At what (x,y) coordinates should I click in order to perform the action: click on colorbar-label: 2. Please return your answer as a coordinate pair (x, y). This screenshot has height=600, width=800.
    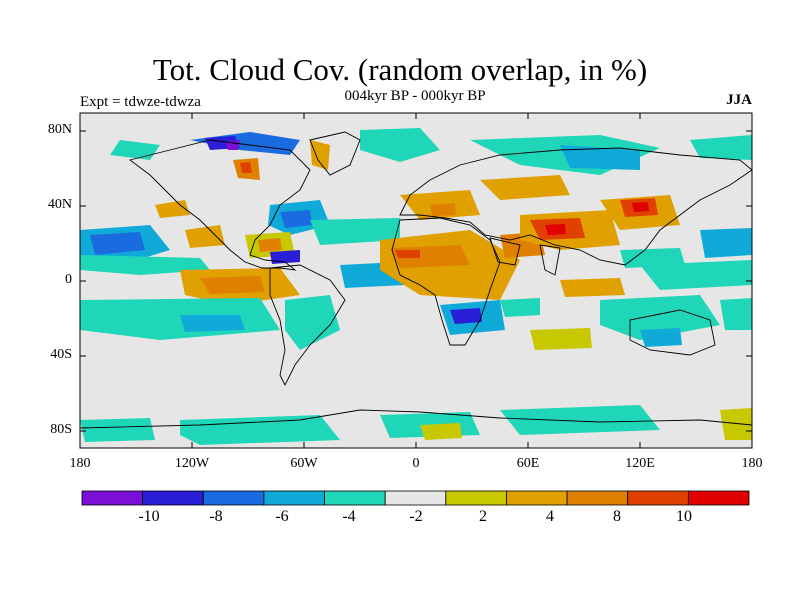
    Looking at the image, I should click on (483, 516).